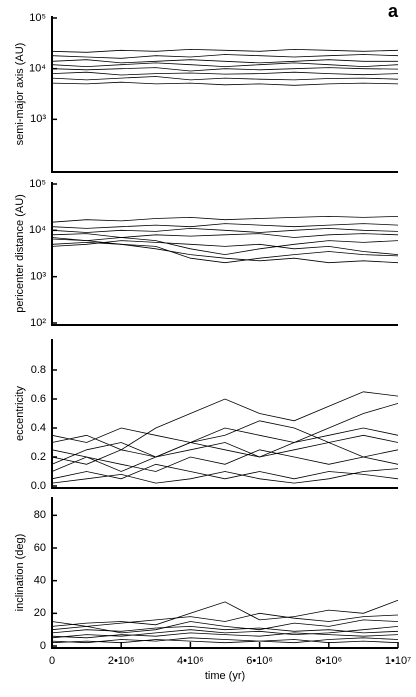 The width and height of the screenshot is (416, 697). I want to click on y-tick-label: 0, so click(43, 646).